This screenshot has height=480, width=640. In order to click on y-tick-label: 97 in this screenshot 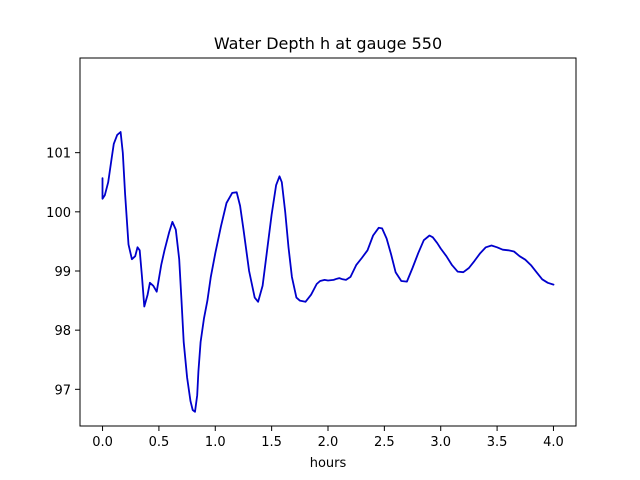, I will do `click(62, 390)`.